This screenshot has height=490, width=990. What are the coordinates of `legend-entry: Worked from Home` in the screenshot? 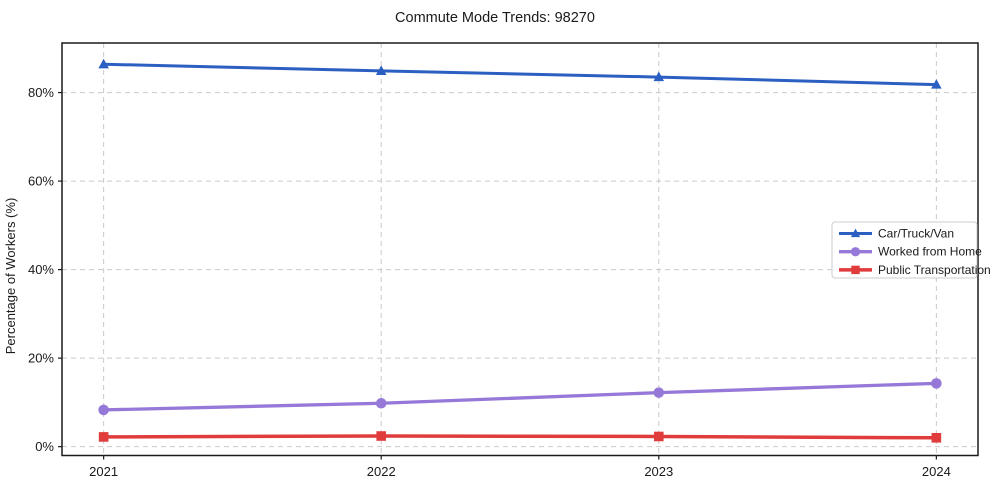 It's located at (910, 252).